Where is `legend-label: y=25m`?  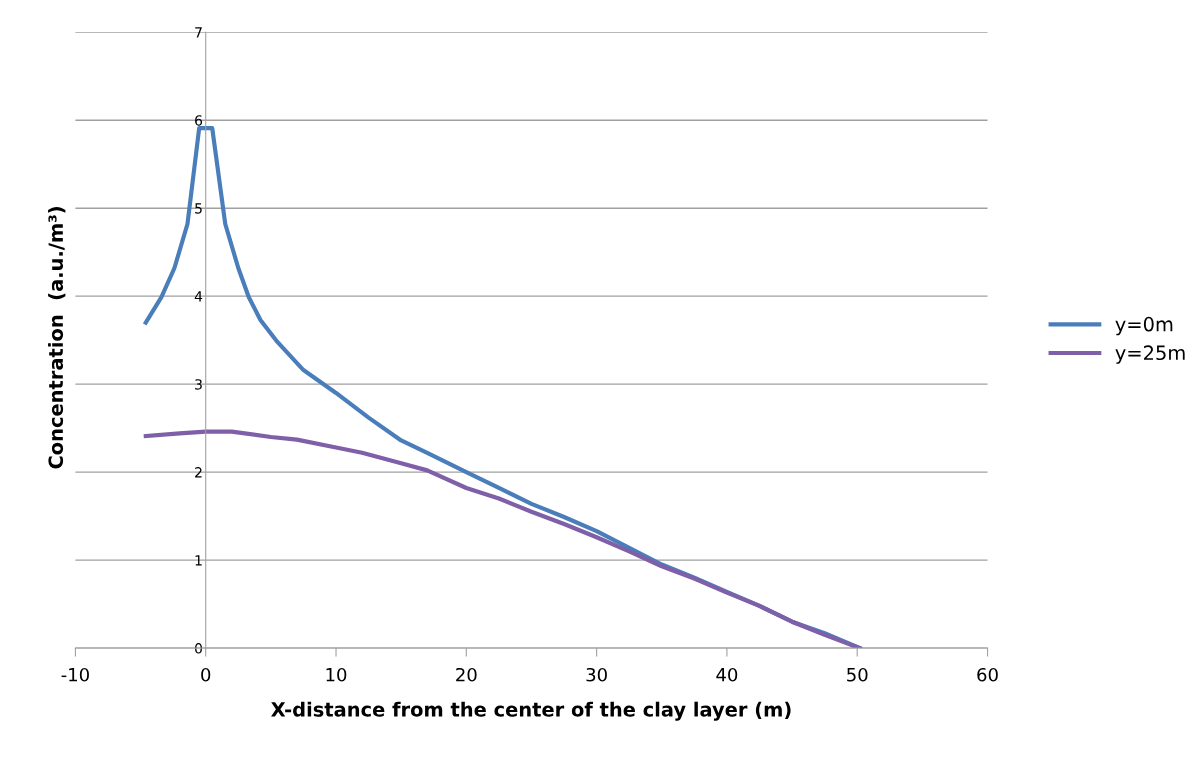
legend-label: y=25m is located at coordinates (1150, 354).